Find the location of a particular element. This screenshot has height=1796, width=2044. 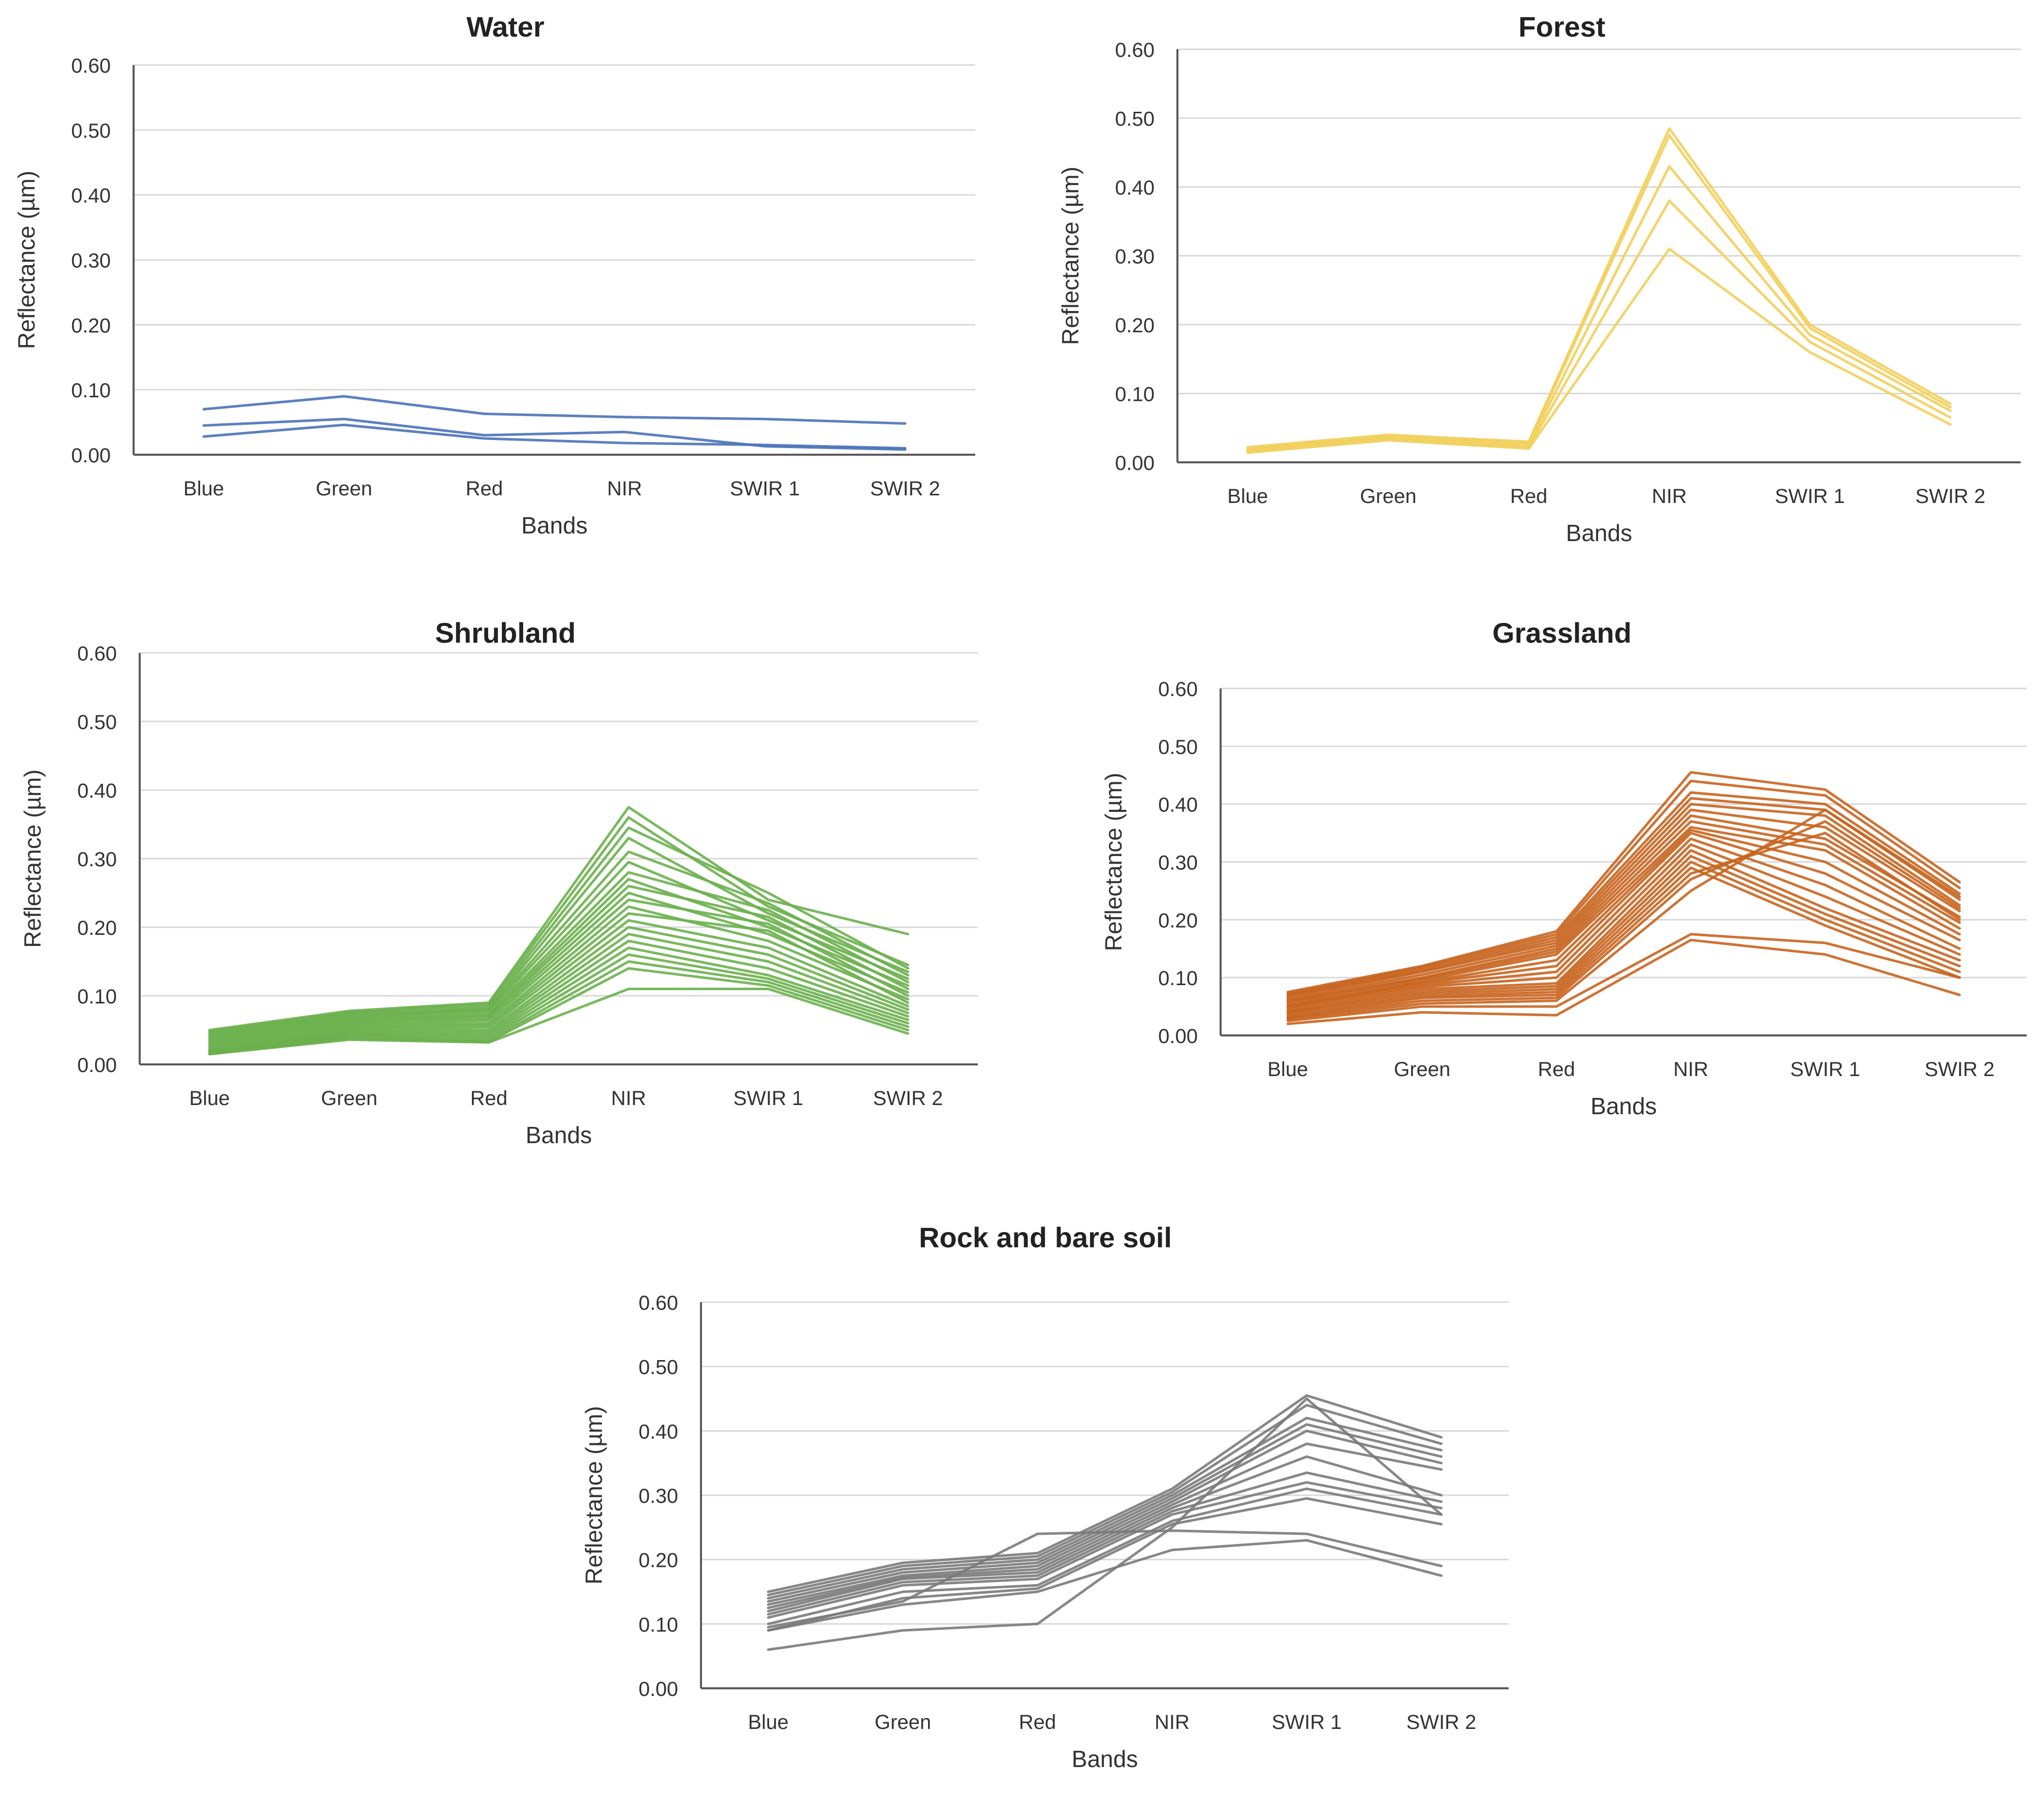

y-tick-label: 0.30 is located at coordinates (658, 1496).